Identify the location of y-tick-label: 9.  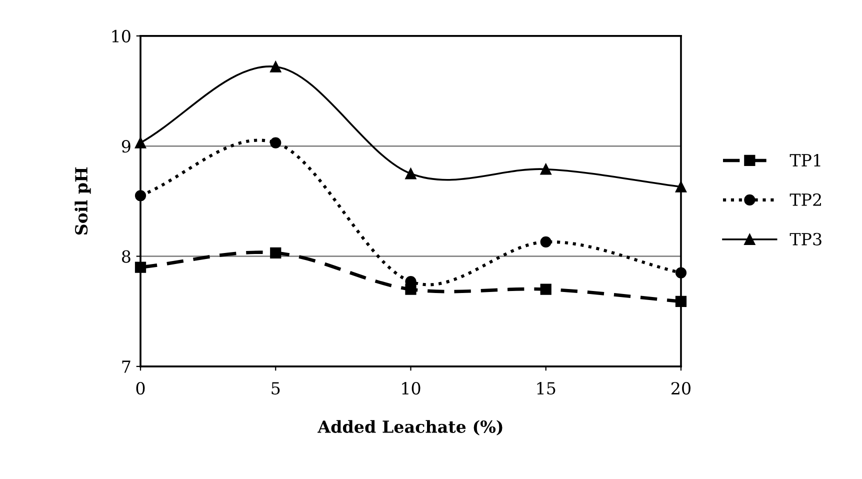
(126, 146).